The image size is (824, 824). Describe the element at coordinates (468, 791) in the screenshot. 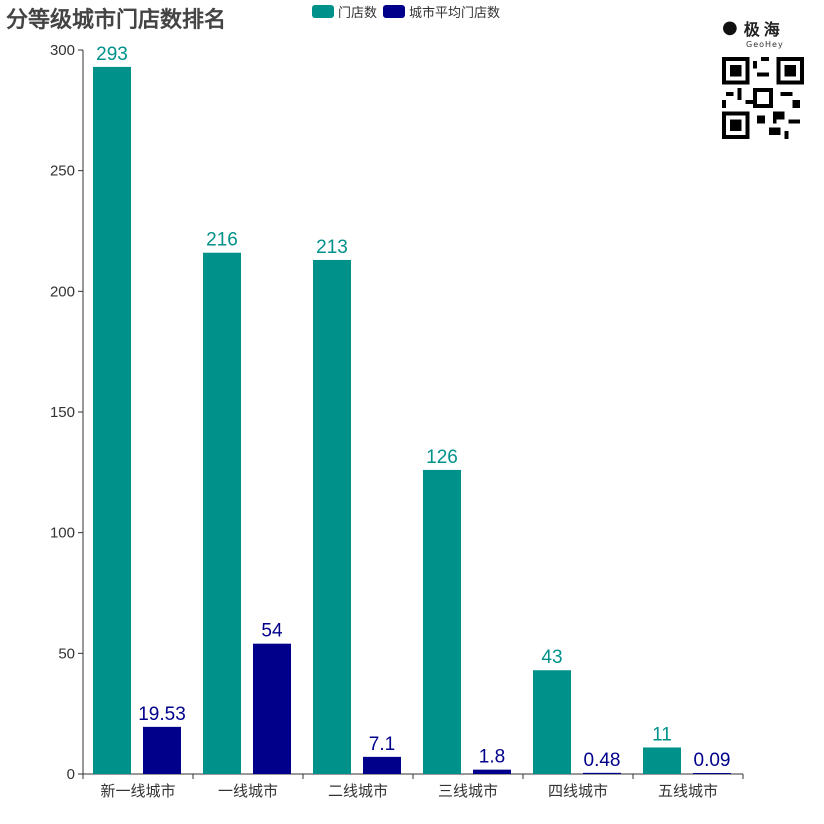

I see `x-tick-label: 三线城市` at that location.